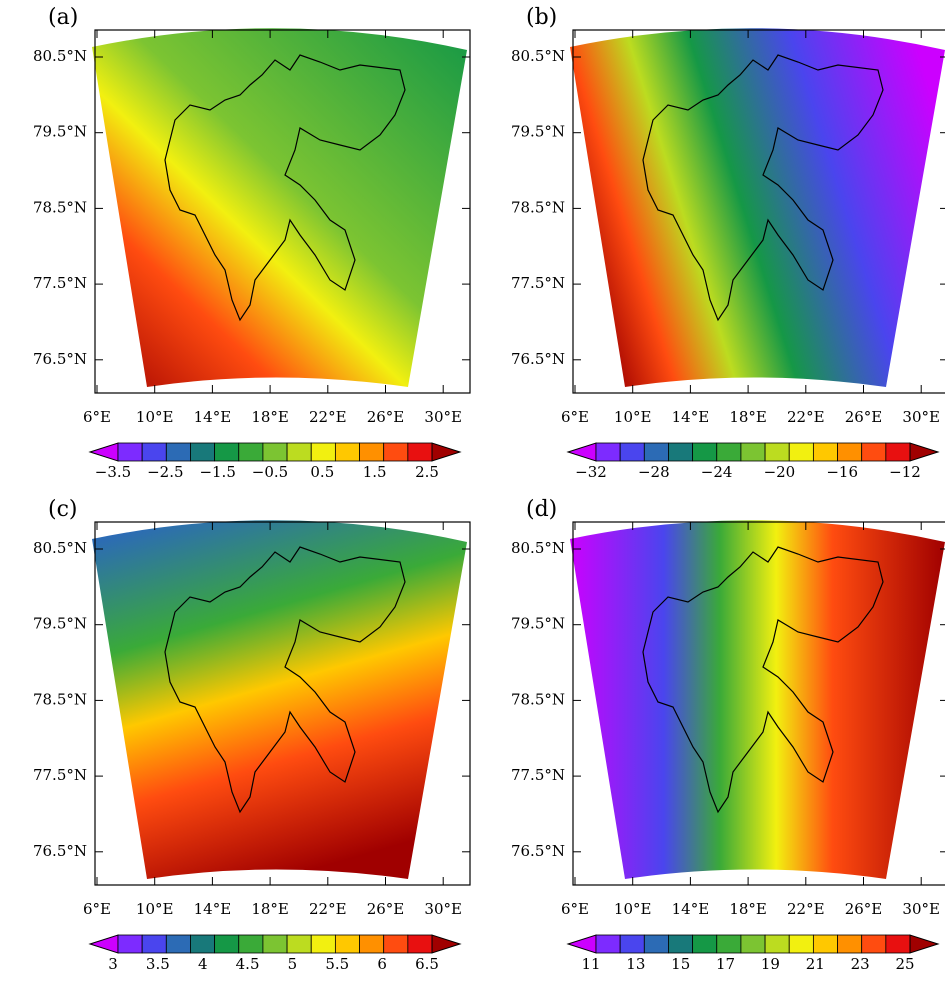  Describe the element at coordinates (654, 472) in the screenshot. I see `colorbar-label: −28` at that location.